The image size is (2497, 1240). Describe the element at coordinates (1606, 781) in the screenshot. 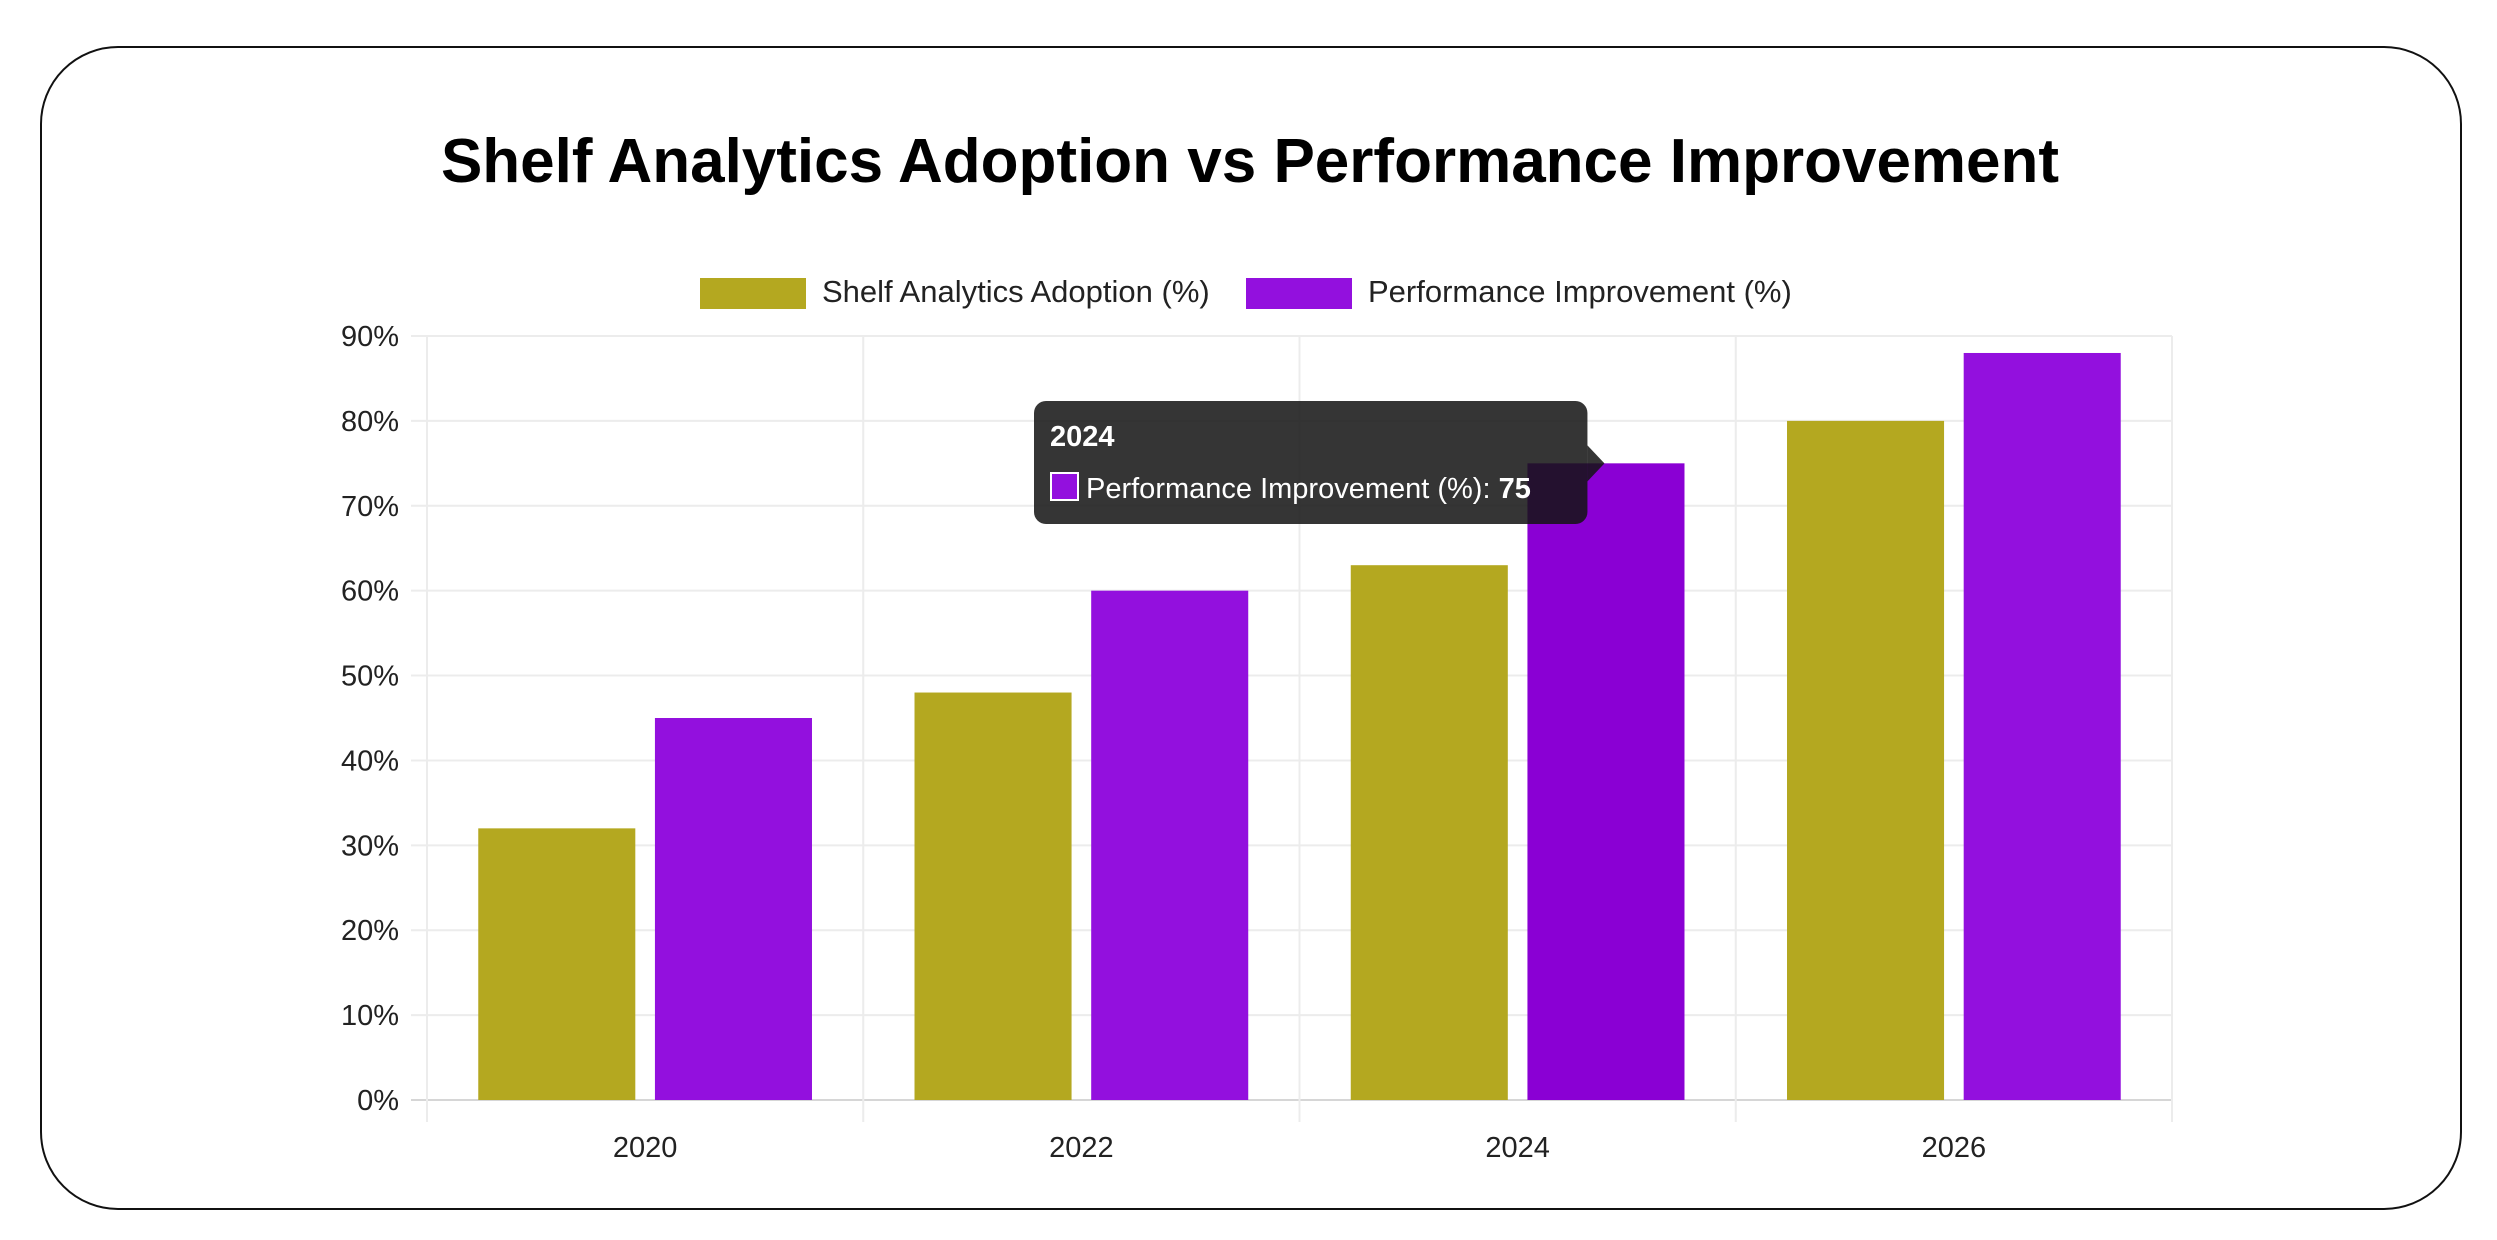

I see `bar-performance-2024` at that location.